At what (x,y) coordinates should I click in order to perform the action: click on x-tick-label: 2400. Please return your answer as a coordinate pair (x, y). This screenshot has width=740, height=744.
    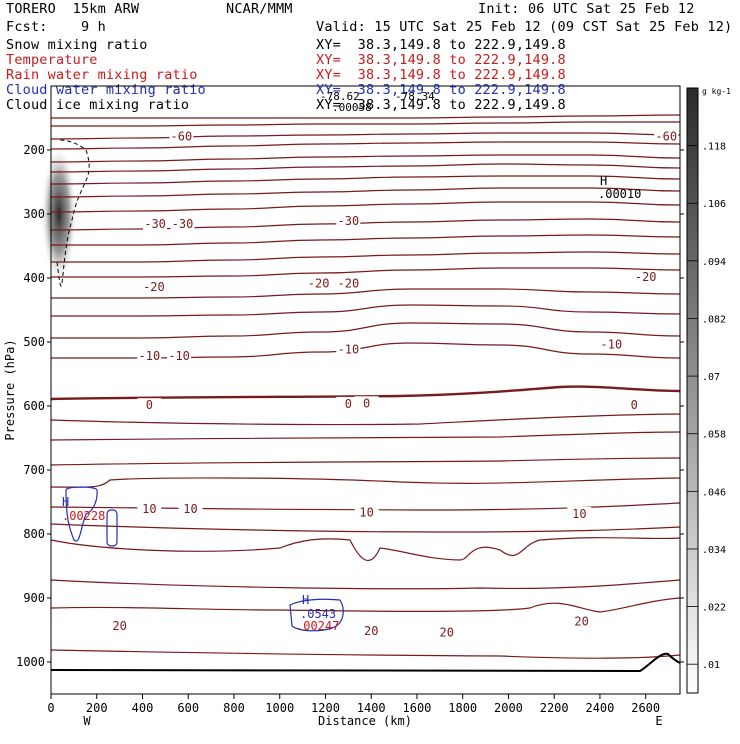
    Looking at the image, I should click on (599, 708).